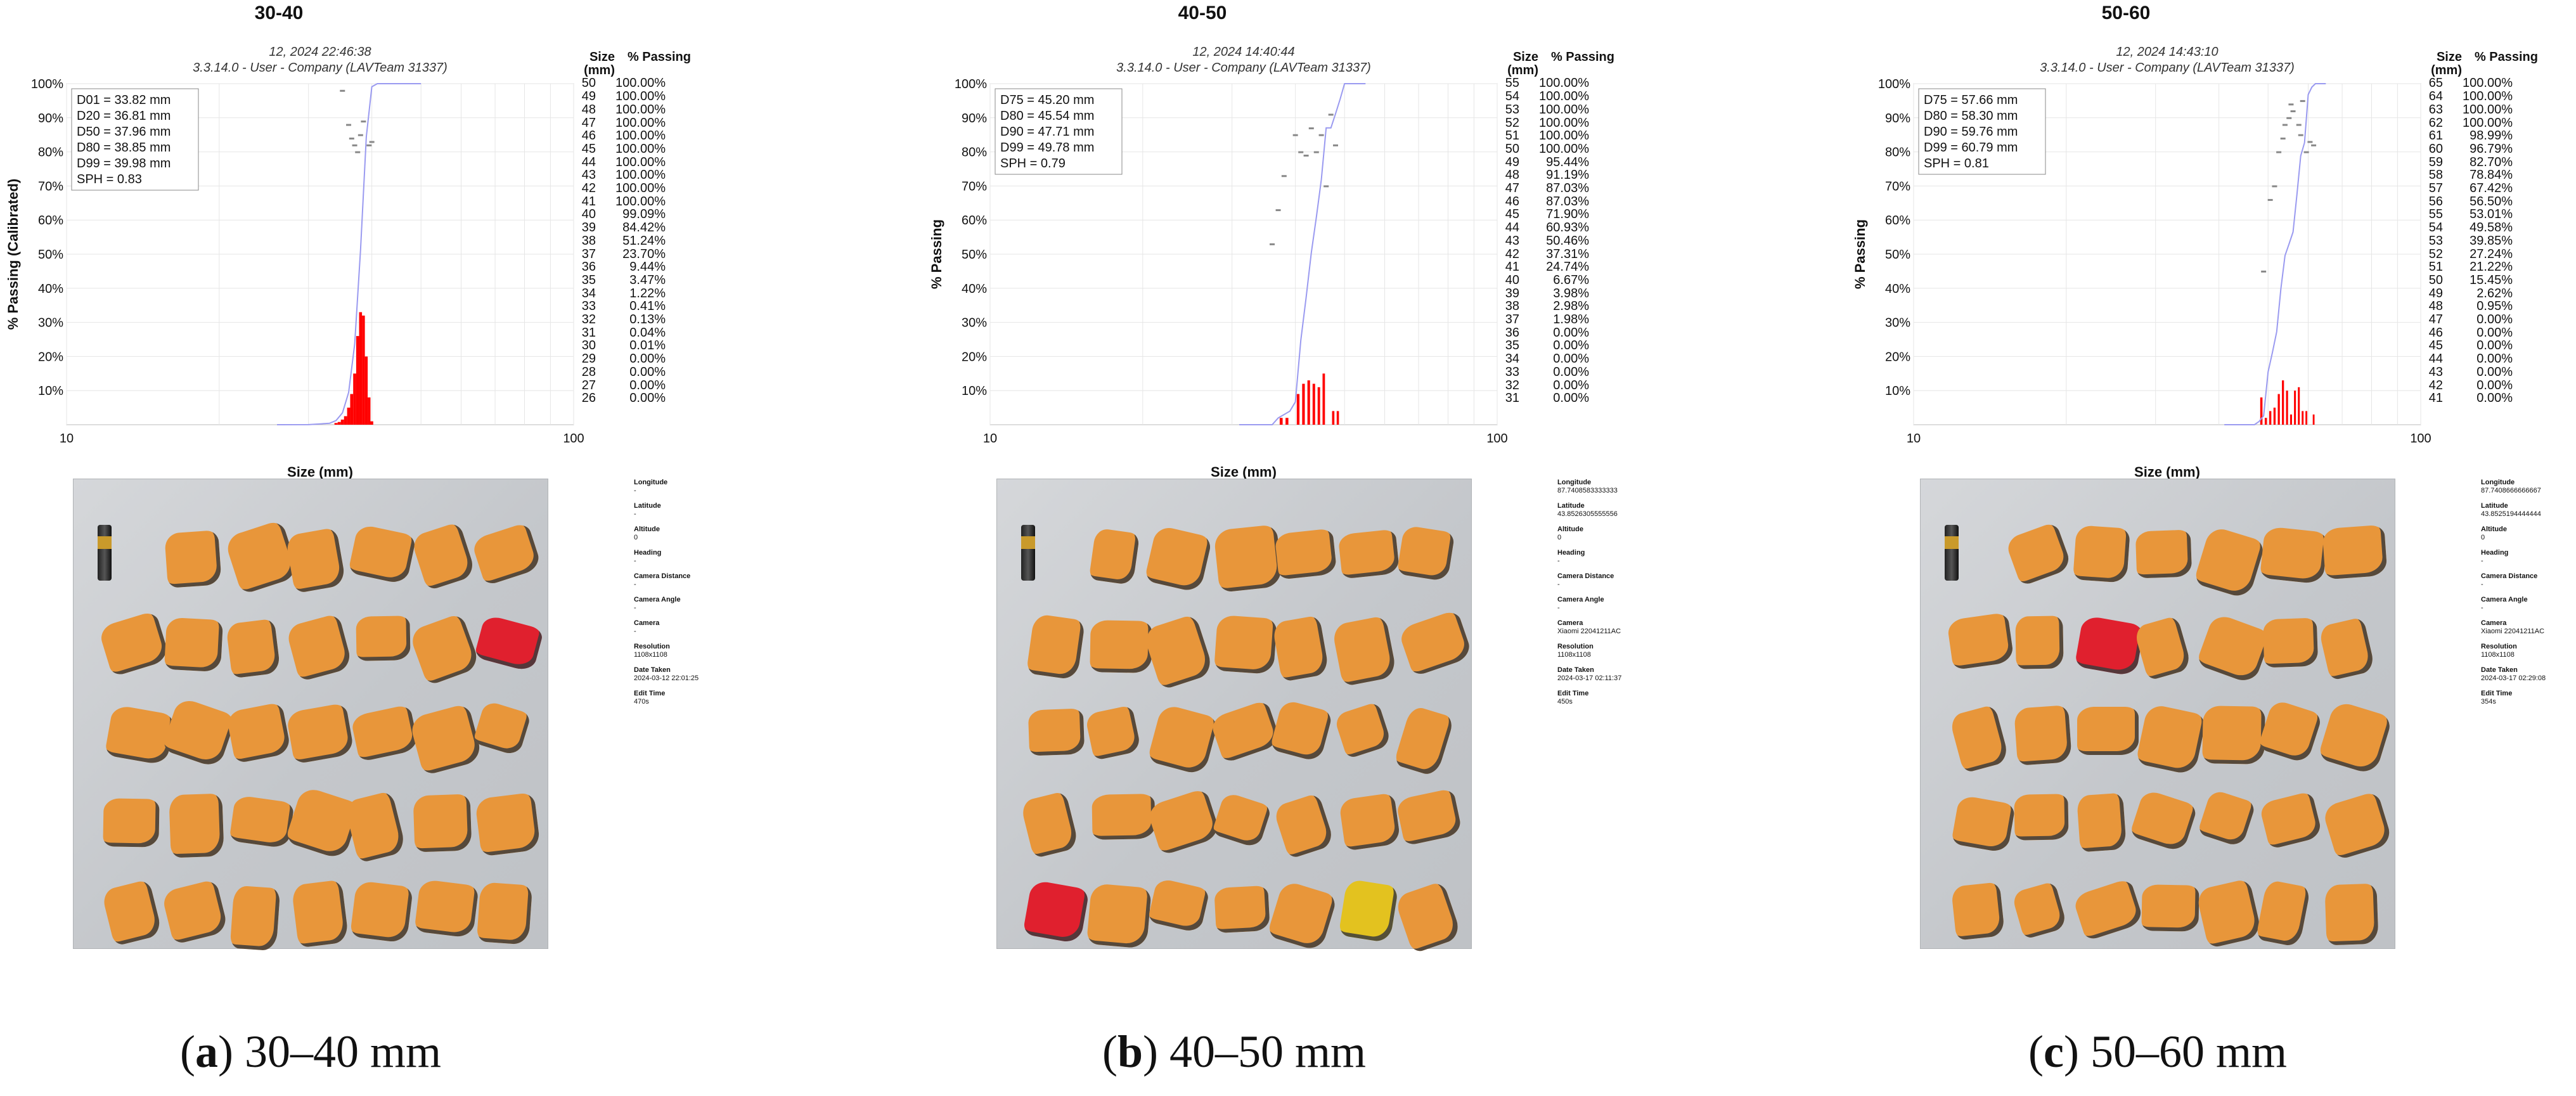  Describe the element at coordinates (342, 1051) in the screenshot. I see `caption-text: 30–40 mm` at that location.